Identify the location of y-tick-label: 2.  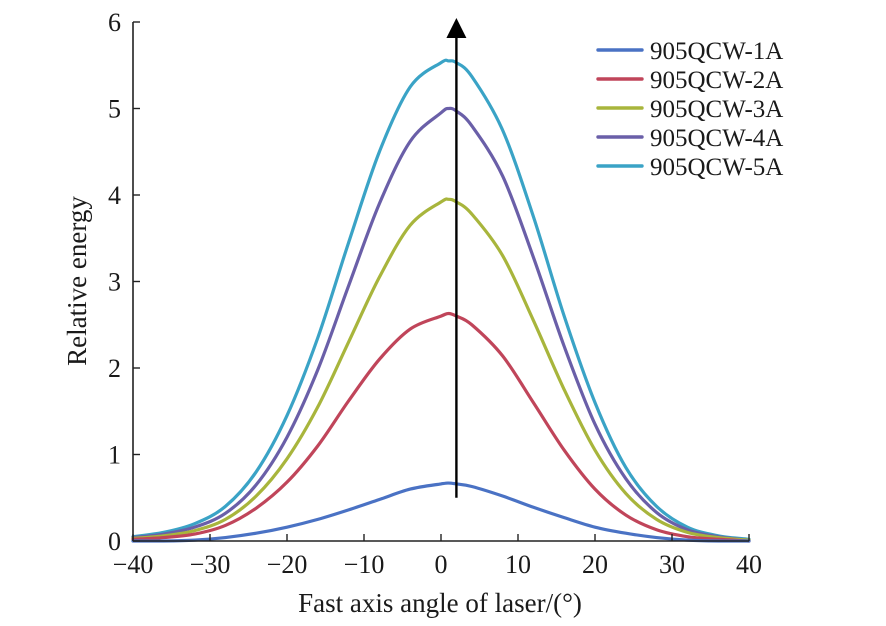
(114, 368).